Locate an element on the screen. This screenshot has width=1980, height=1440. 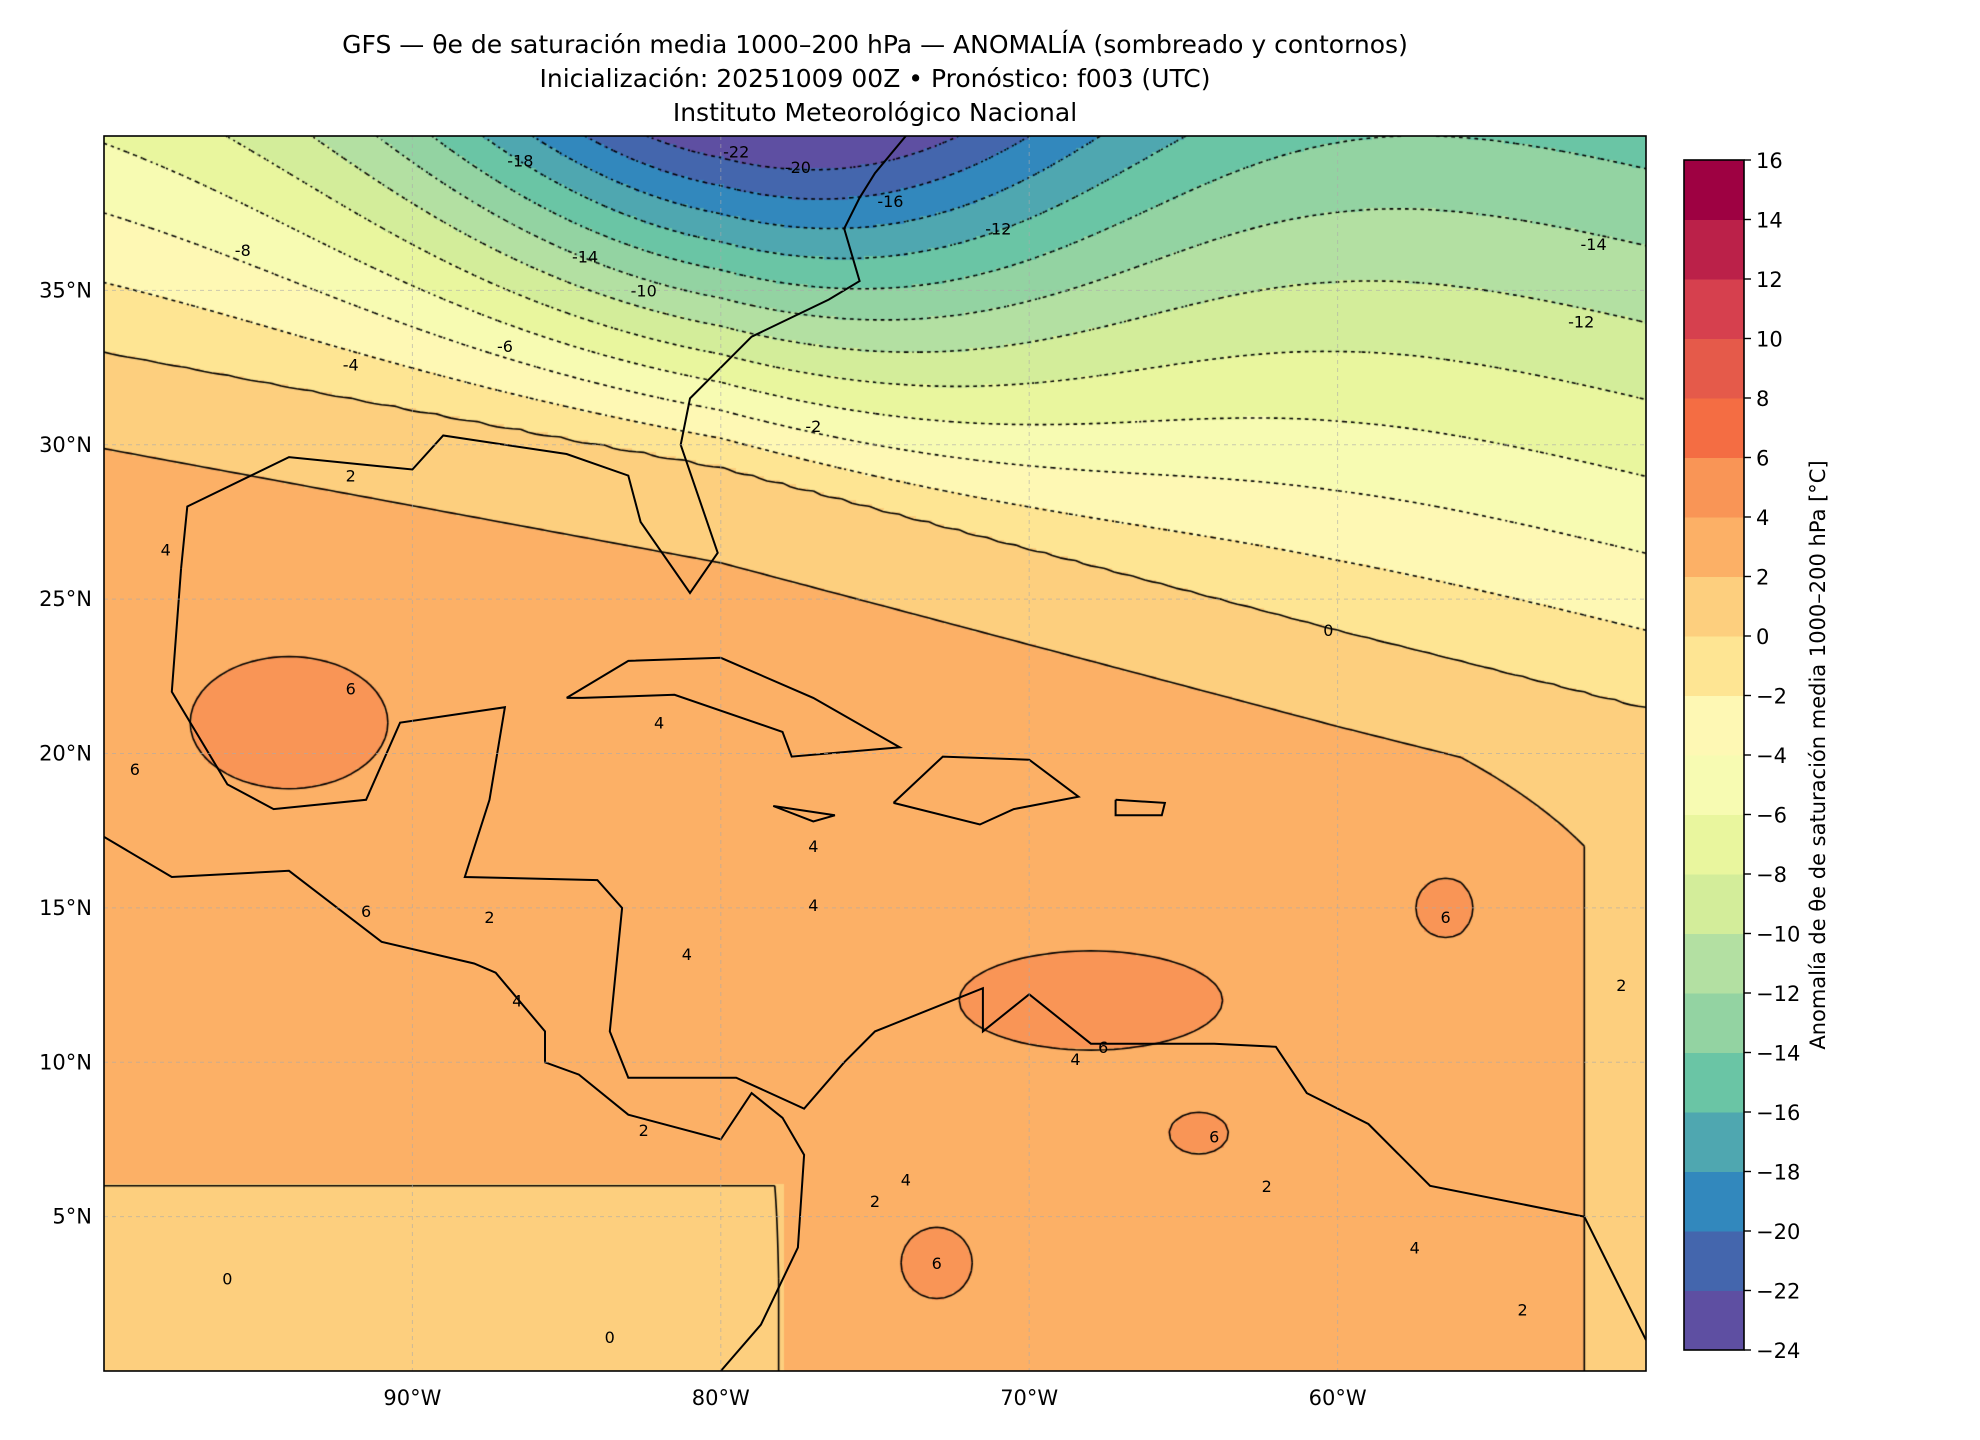
colorbar-tick-label: −14 is located at coordinates (1778, 1054).